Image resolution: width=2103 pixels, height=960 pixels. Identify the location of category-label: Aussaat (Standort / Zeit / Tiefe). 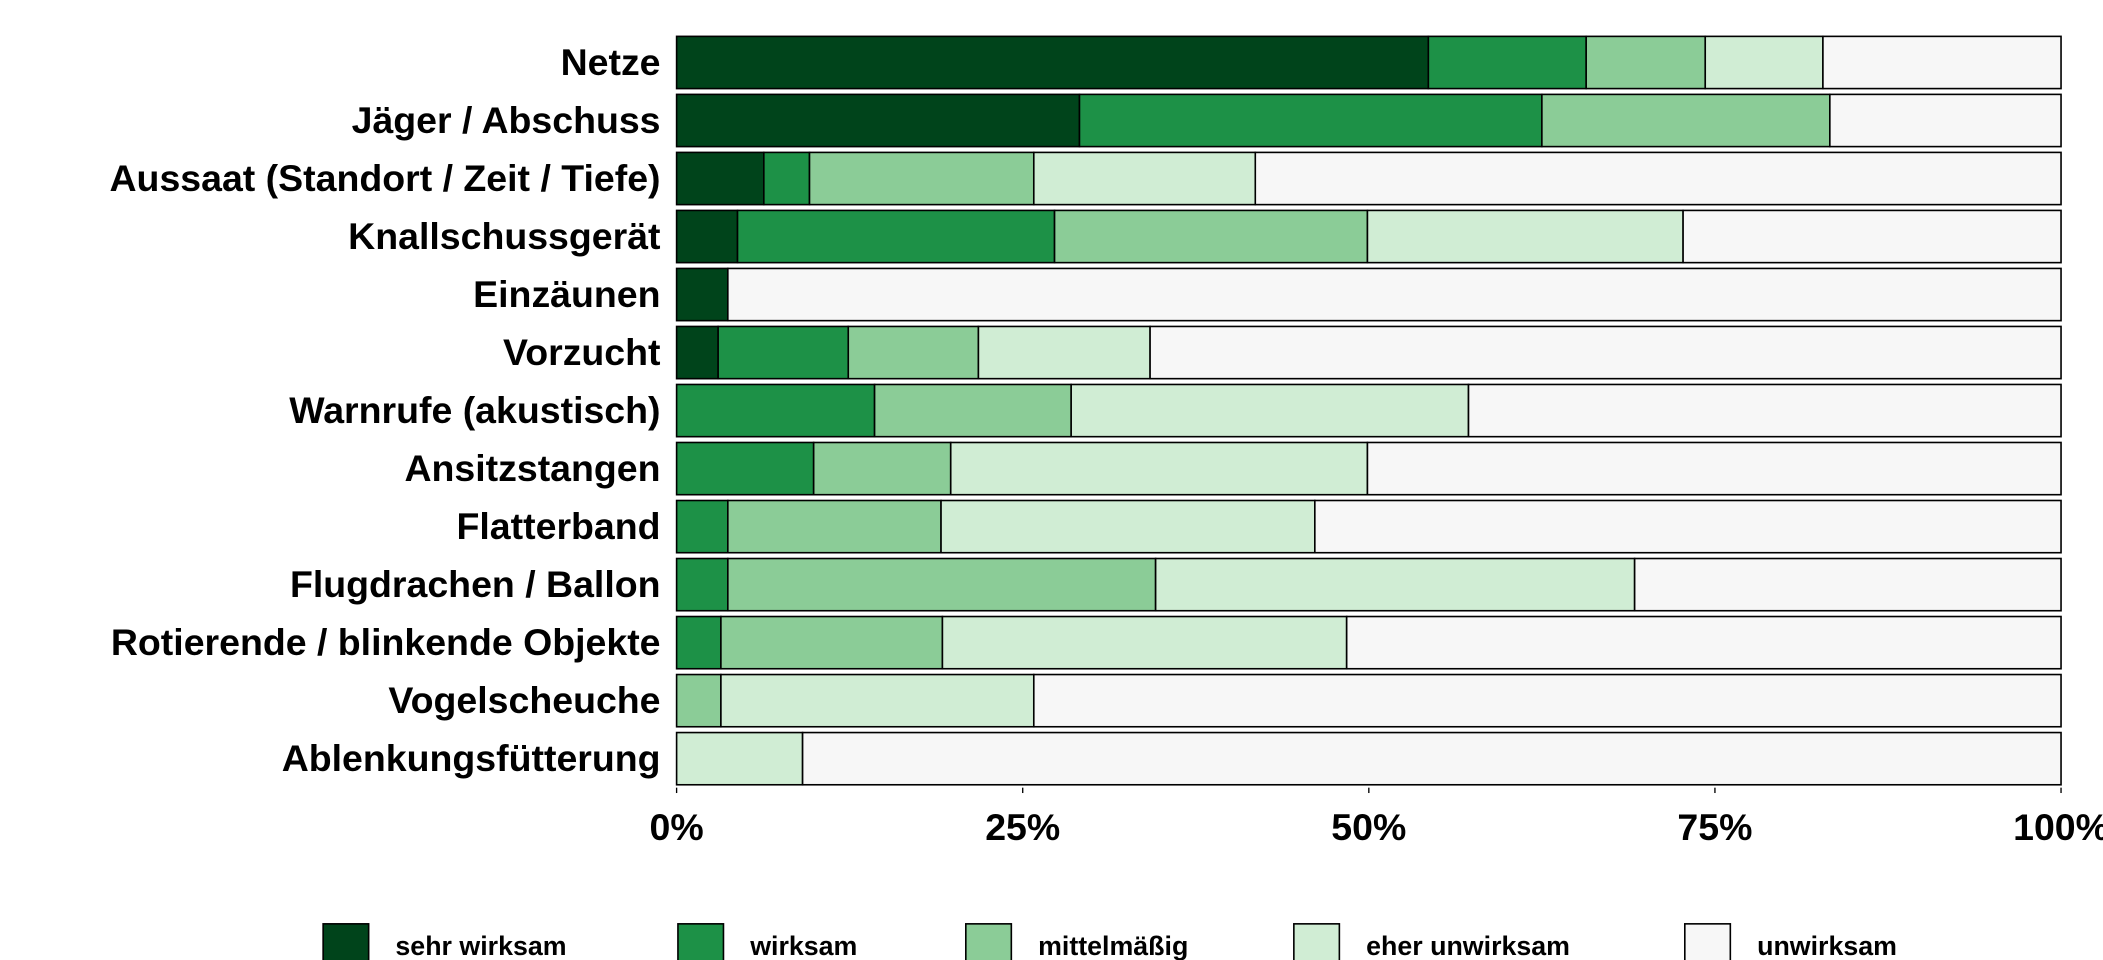
(385, 178).